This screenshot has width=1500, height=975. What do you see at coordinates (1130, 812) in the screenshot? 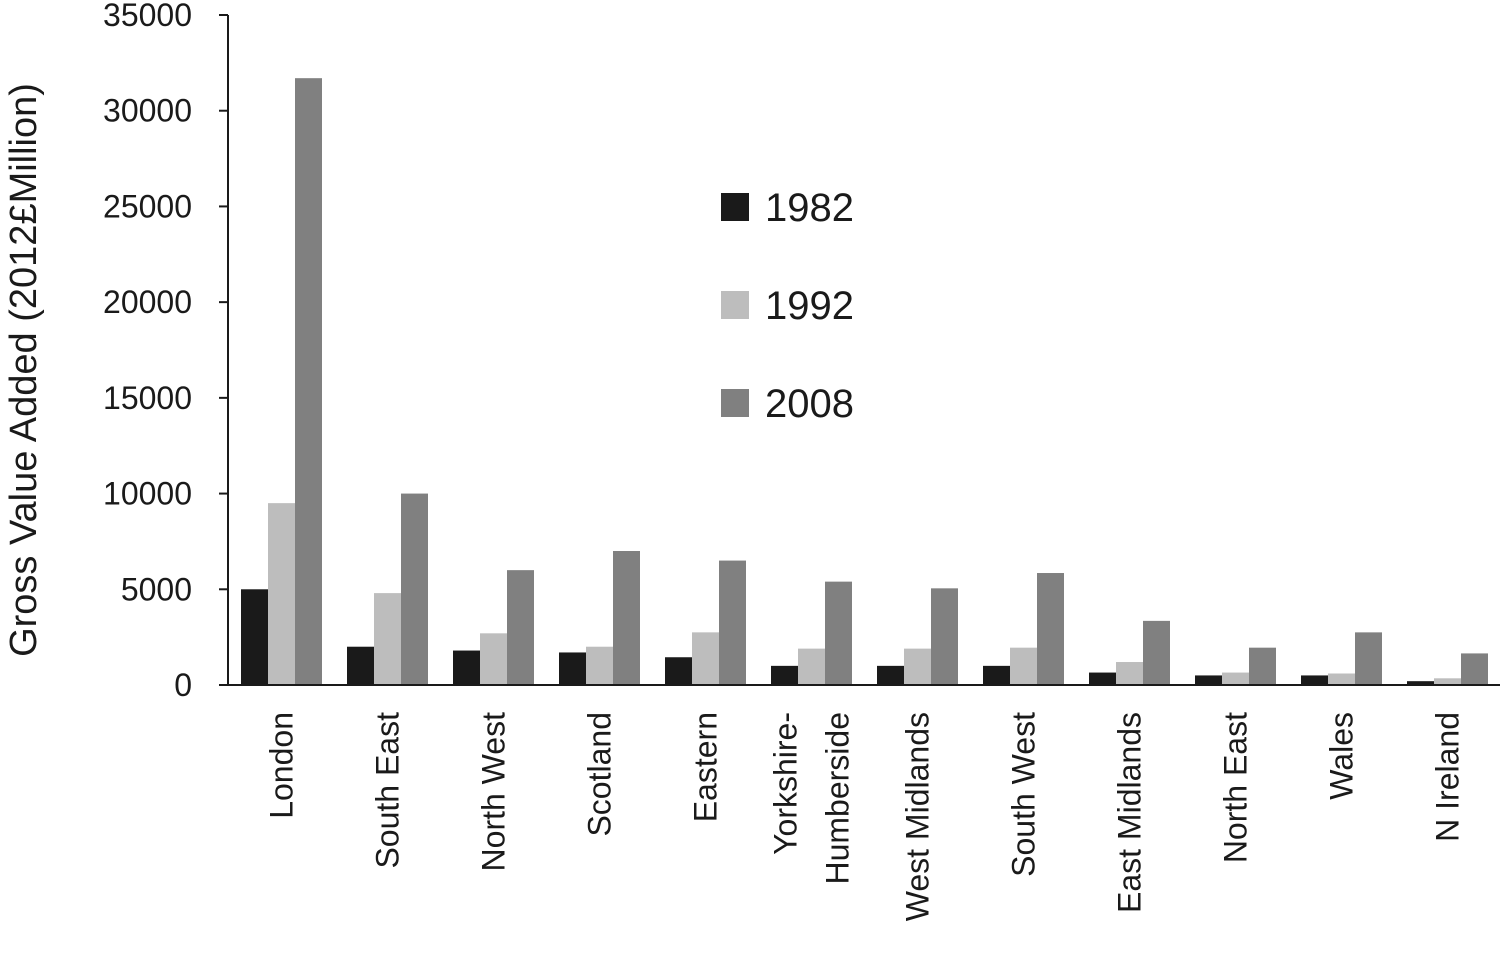
I see `x-category-label: East Midlands` at bounding box center [1130, 812].